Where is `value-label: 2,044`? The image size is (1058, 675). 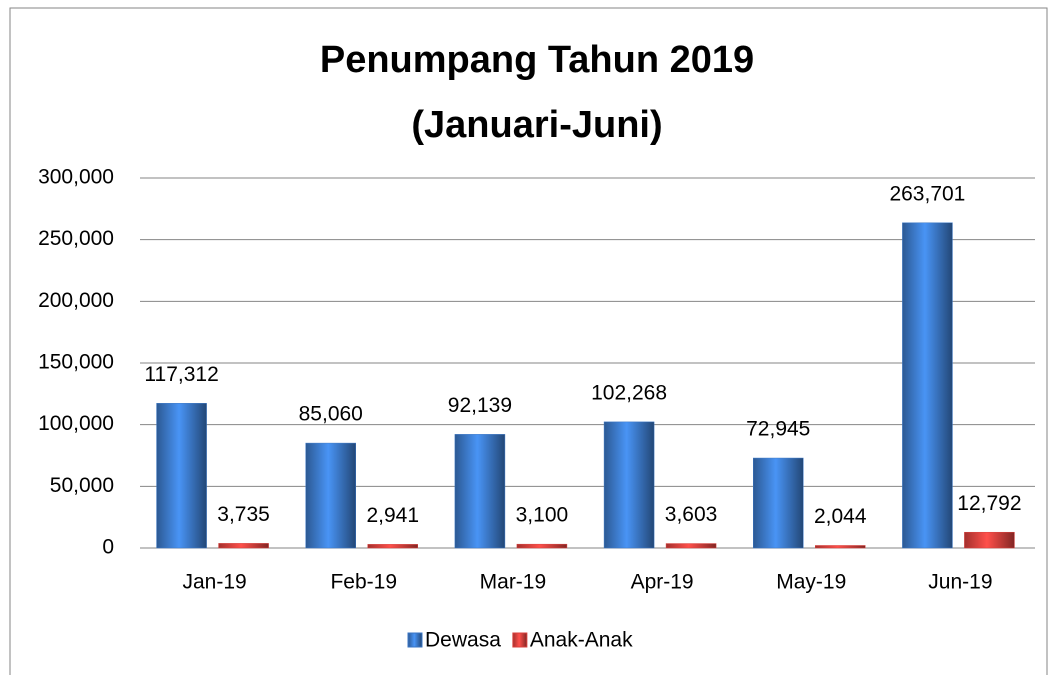
value-label: 2,044 is located at coordinates (840, 516).